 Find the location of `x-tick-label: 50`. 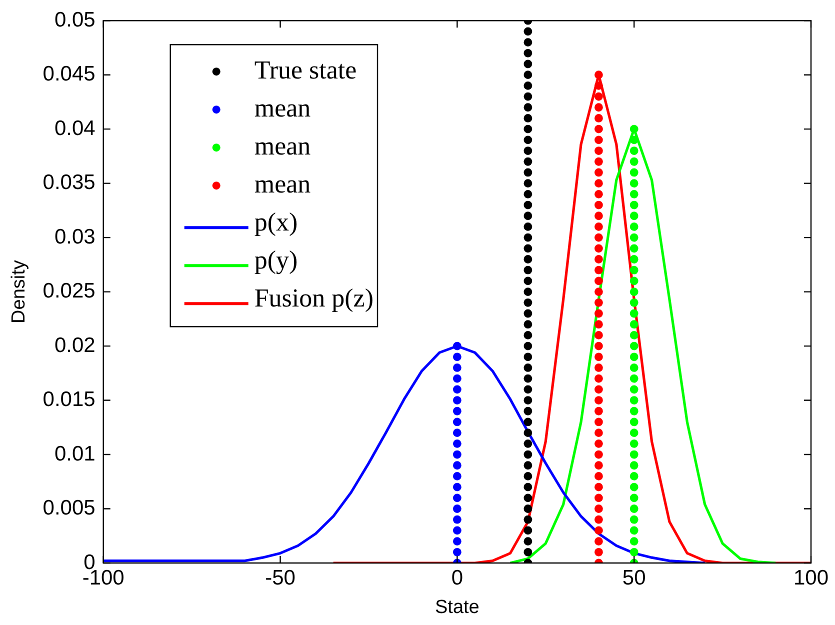

x-tick-label: 50 is located at coordinates (634, 578).